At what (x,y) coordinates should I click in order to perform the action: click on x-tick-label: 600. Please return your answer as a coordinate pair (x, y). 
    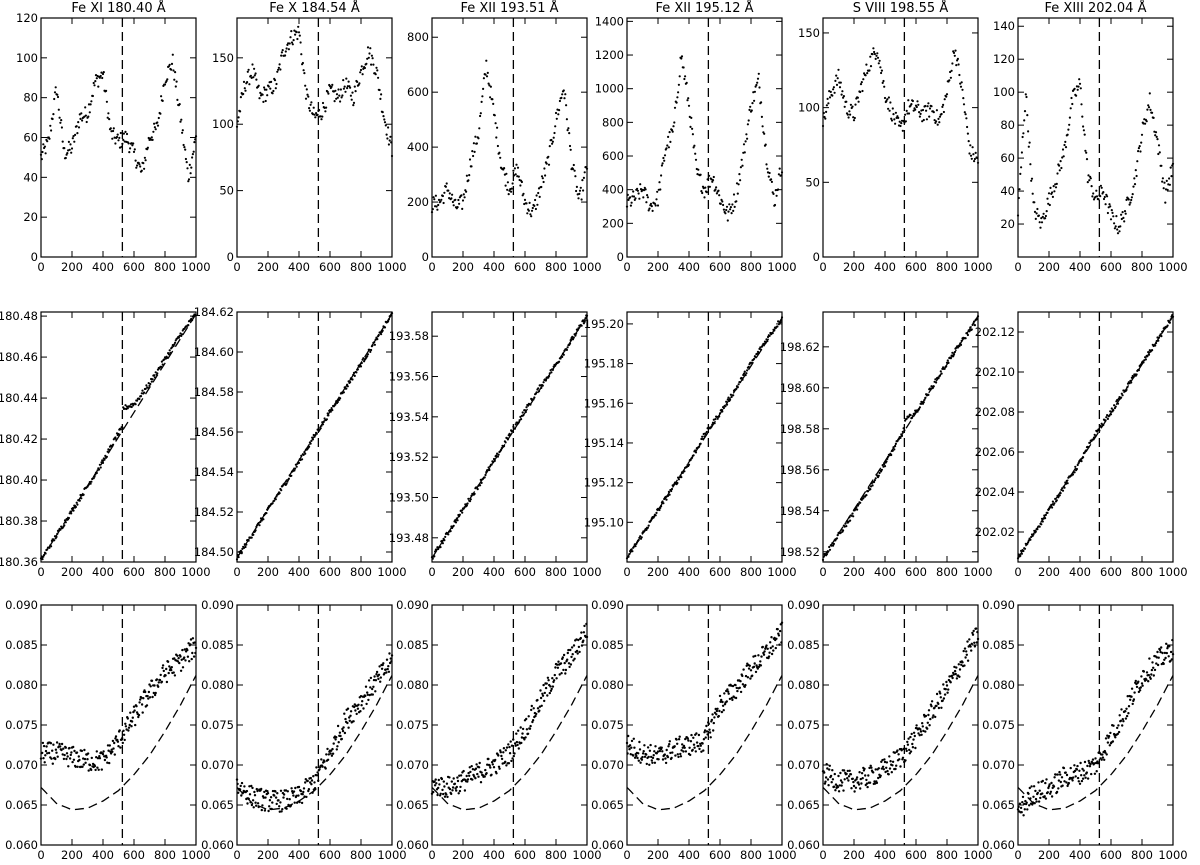
    Looking at the image, I should click on (916, 855).